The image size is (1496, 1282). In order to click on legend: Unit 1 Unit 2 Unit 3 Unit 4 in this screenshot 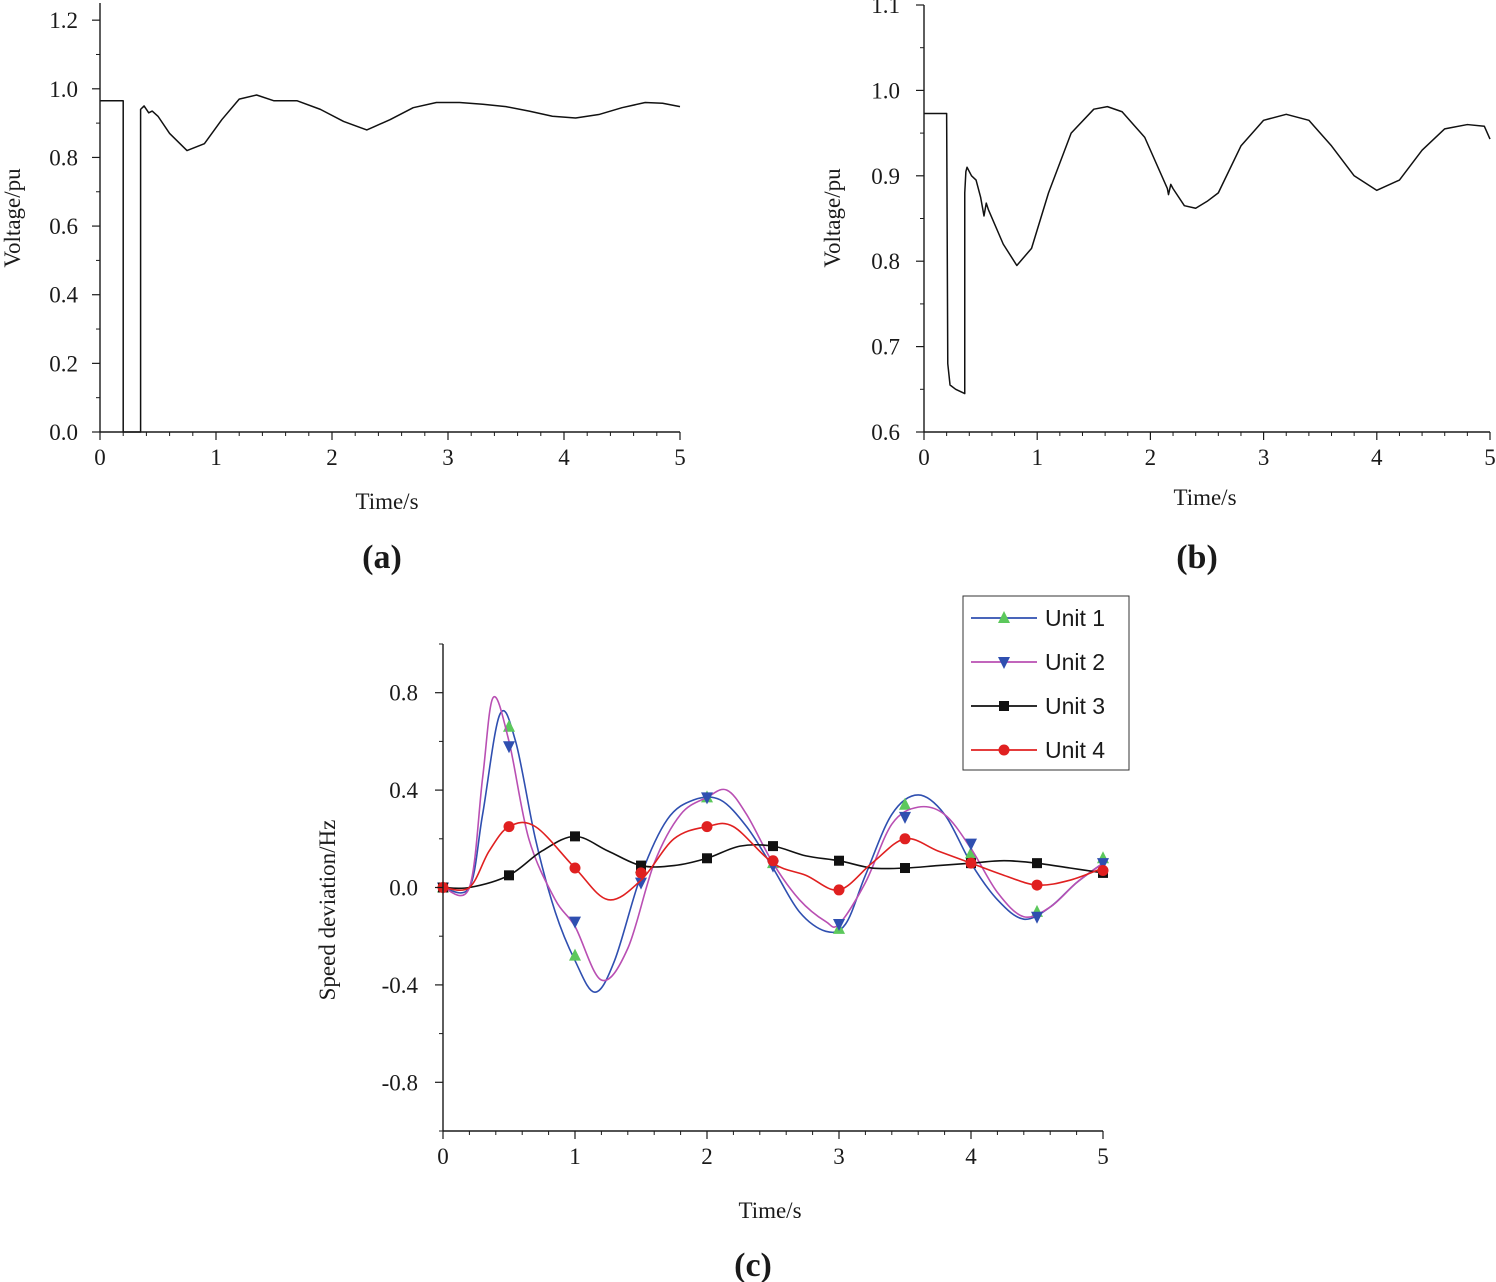, I will do `click(1046, 683)`.